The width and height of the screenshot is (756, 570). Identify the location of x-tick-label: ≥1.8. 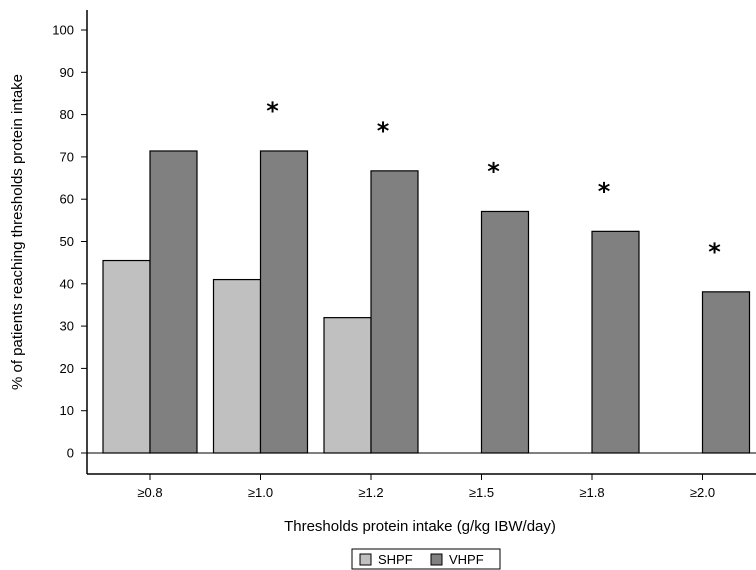
(591, 492).